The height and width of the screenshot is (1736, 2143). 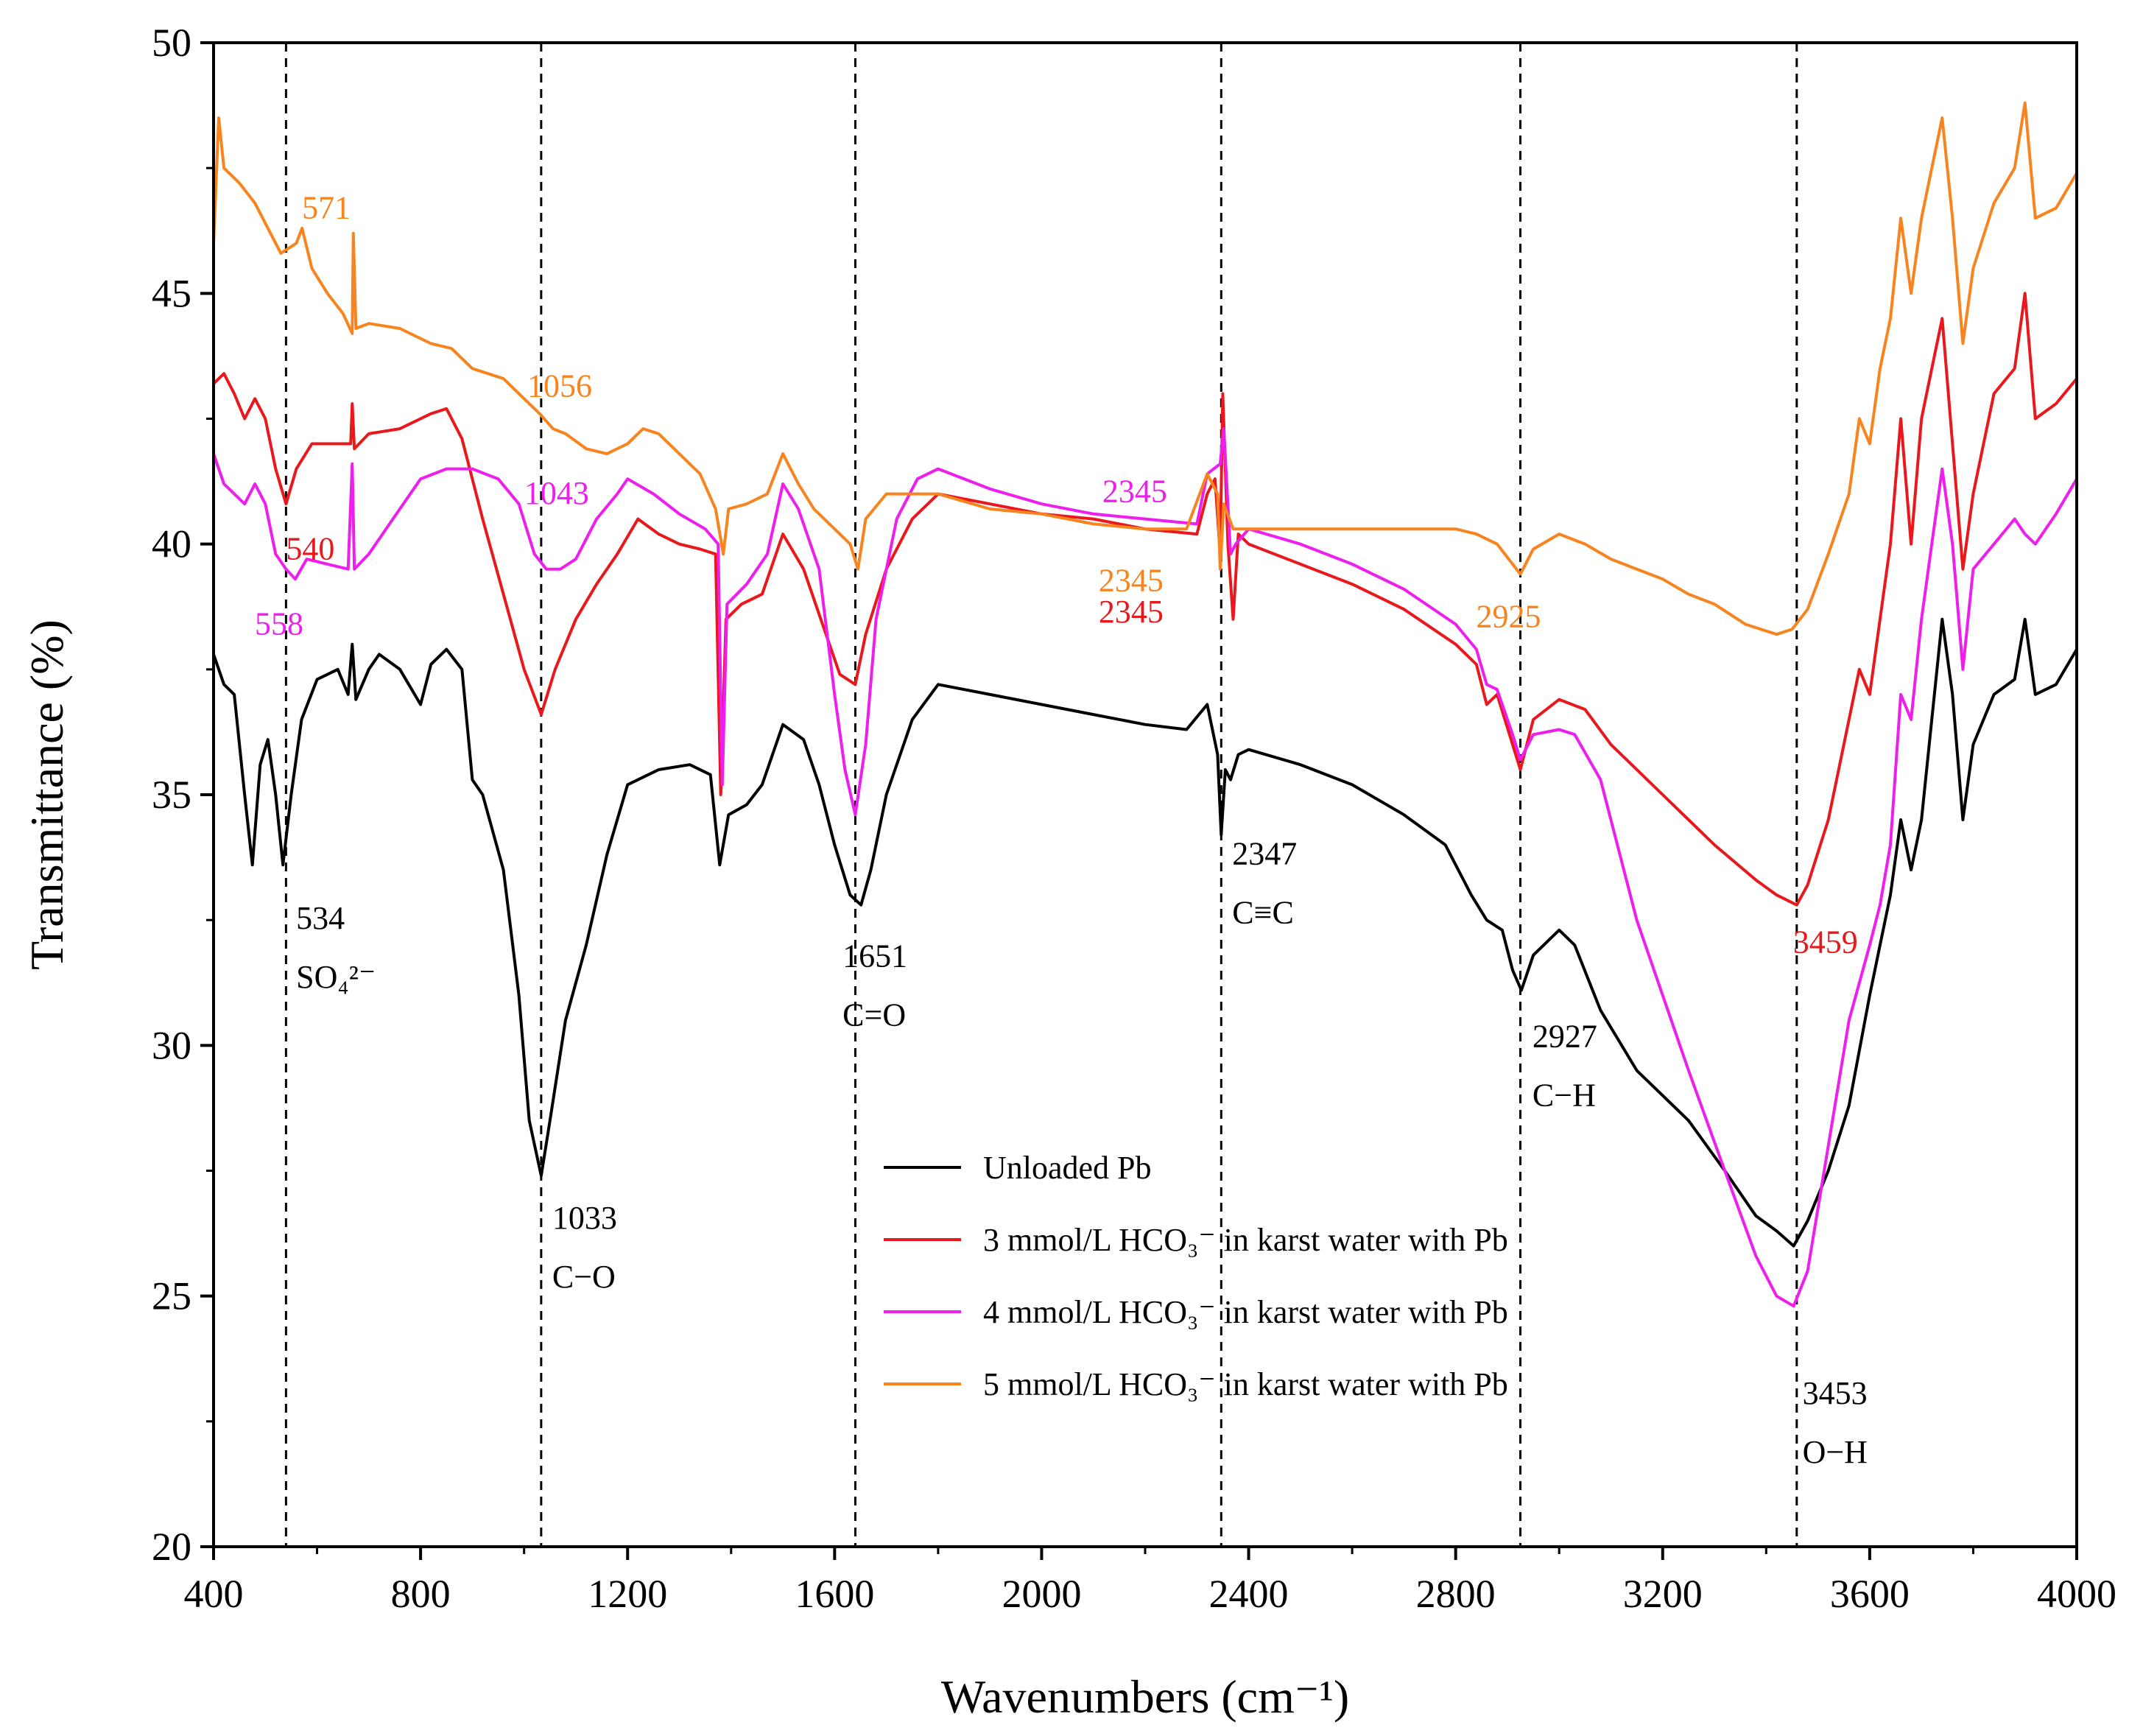 What do you see at coordinates (628, 1594) in the screenshot?
I see `x-tick-label: 1200` at bounding box center [628, 1594].